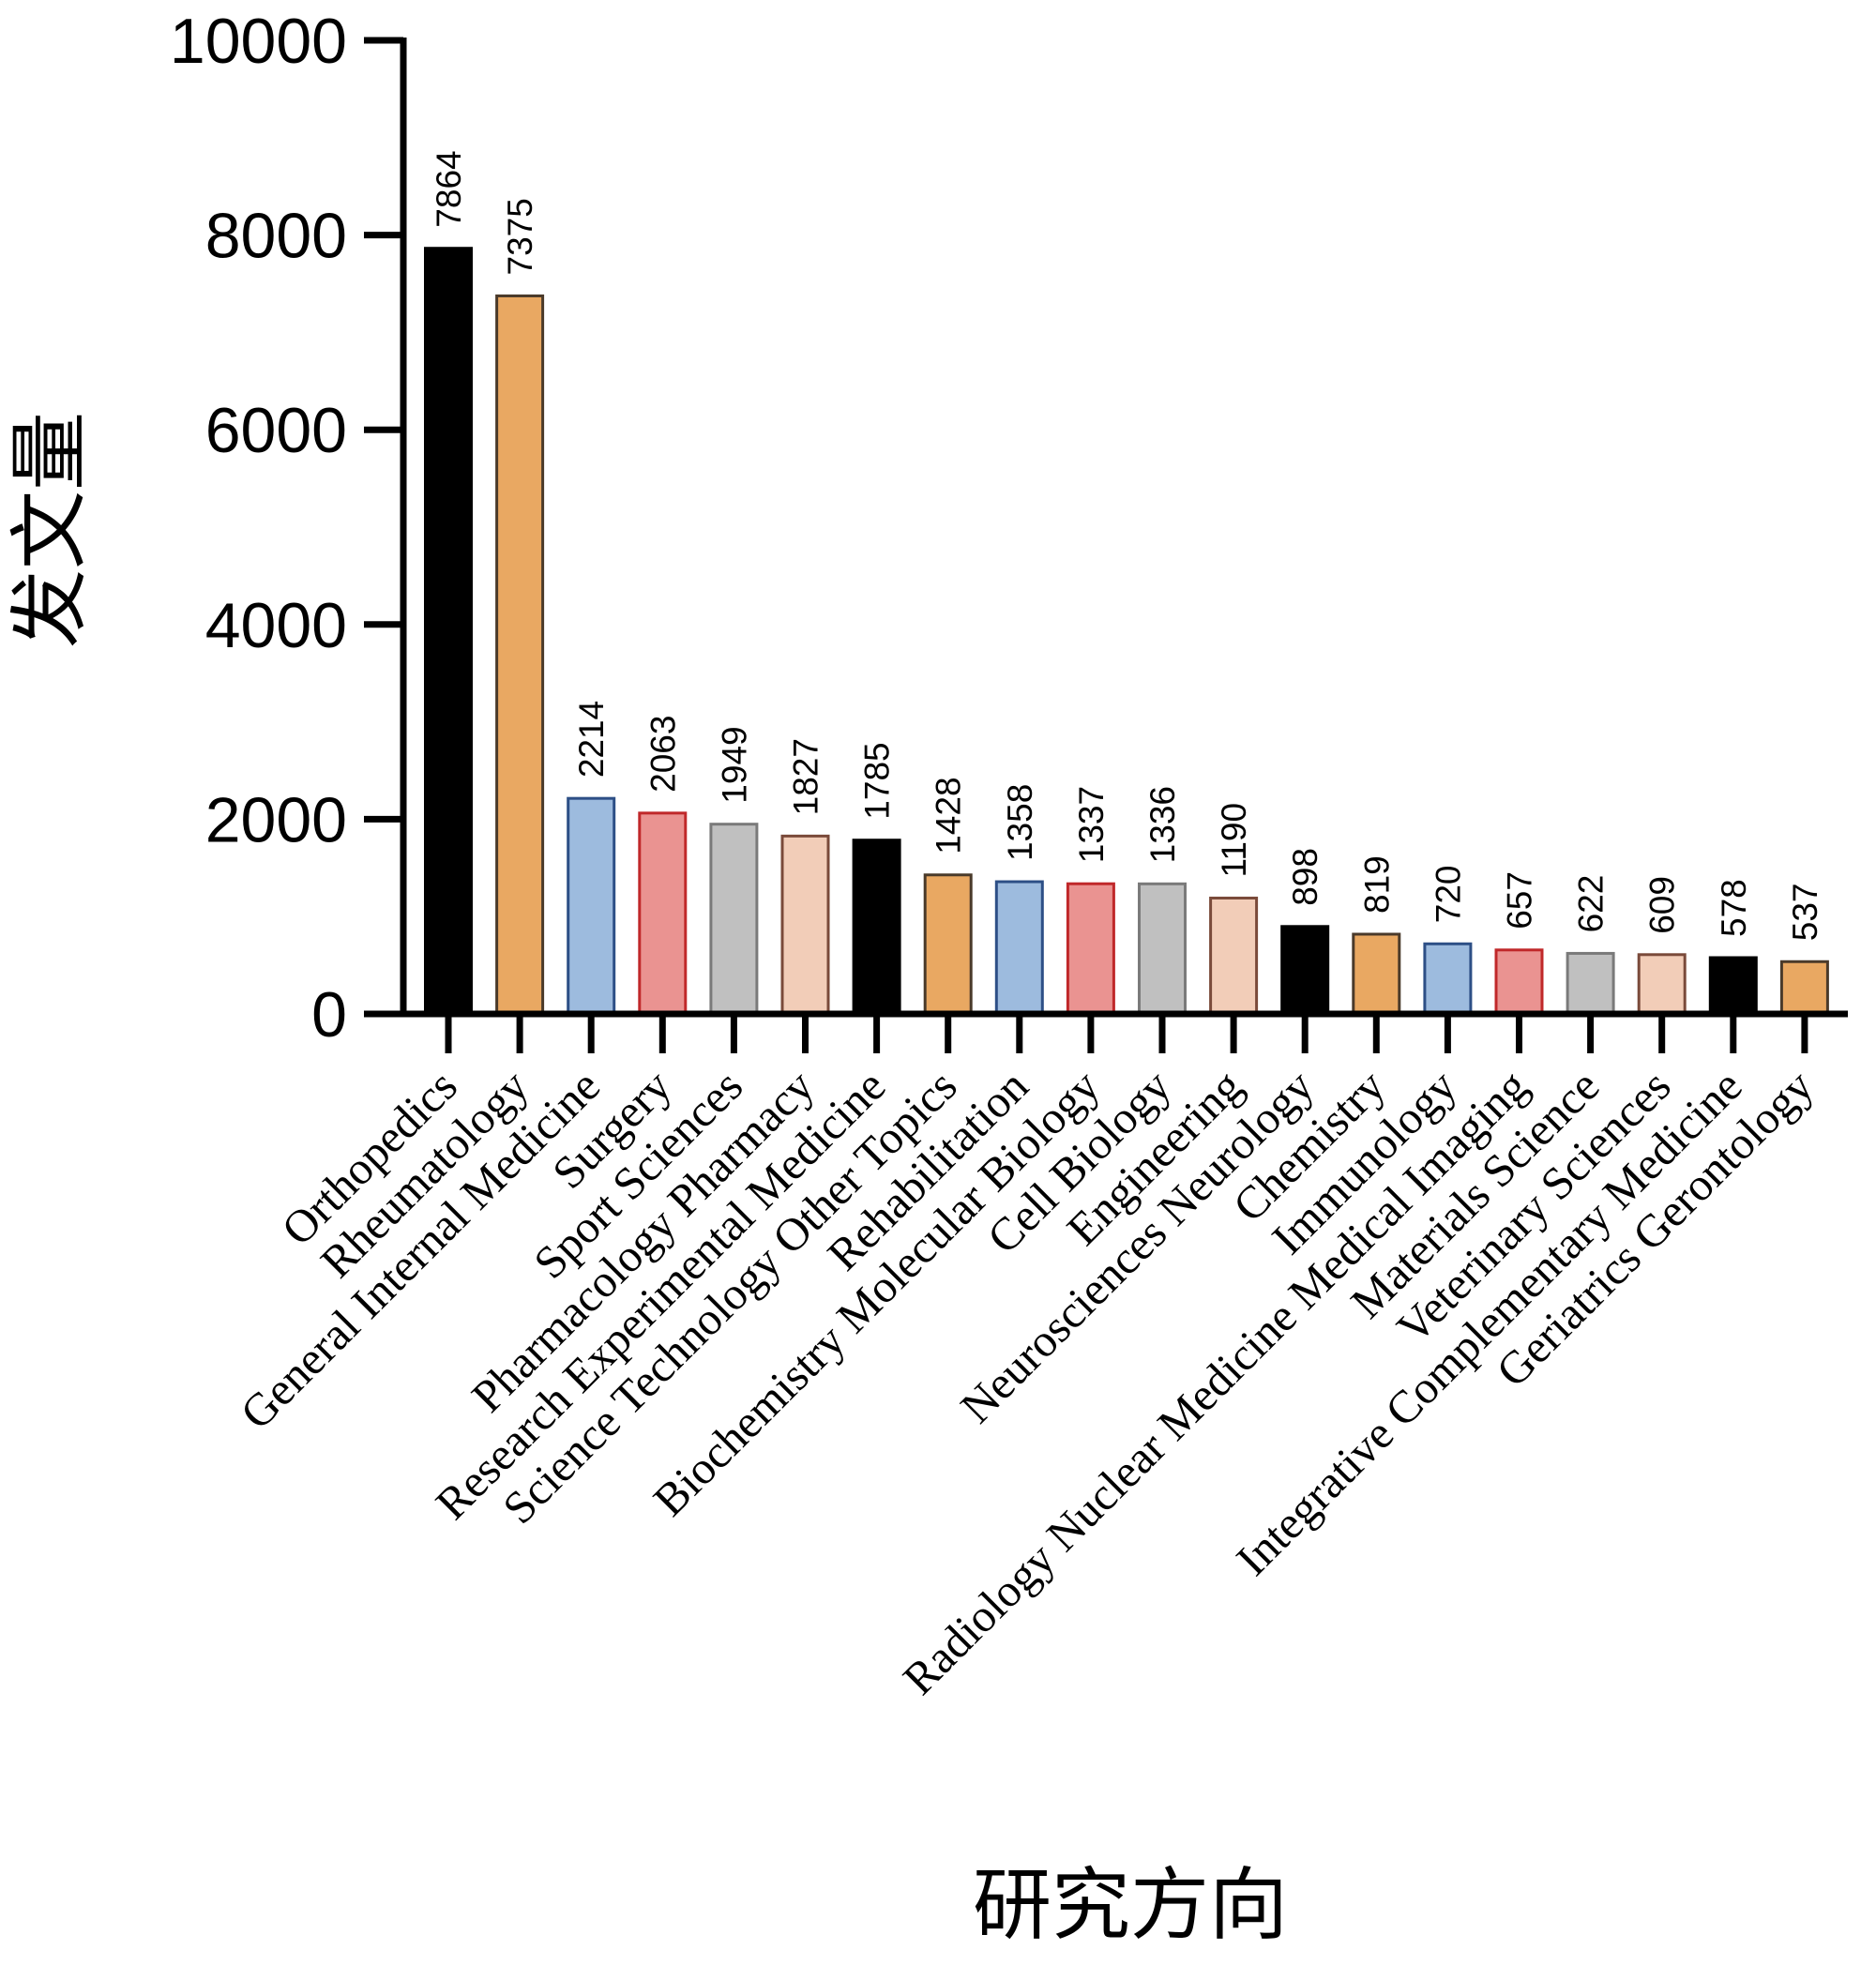  Describe the element at coordinates (329, 1015) in the screenshot. I see `y-tick-label: 0` at that location.